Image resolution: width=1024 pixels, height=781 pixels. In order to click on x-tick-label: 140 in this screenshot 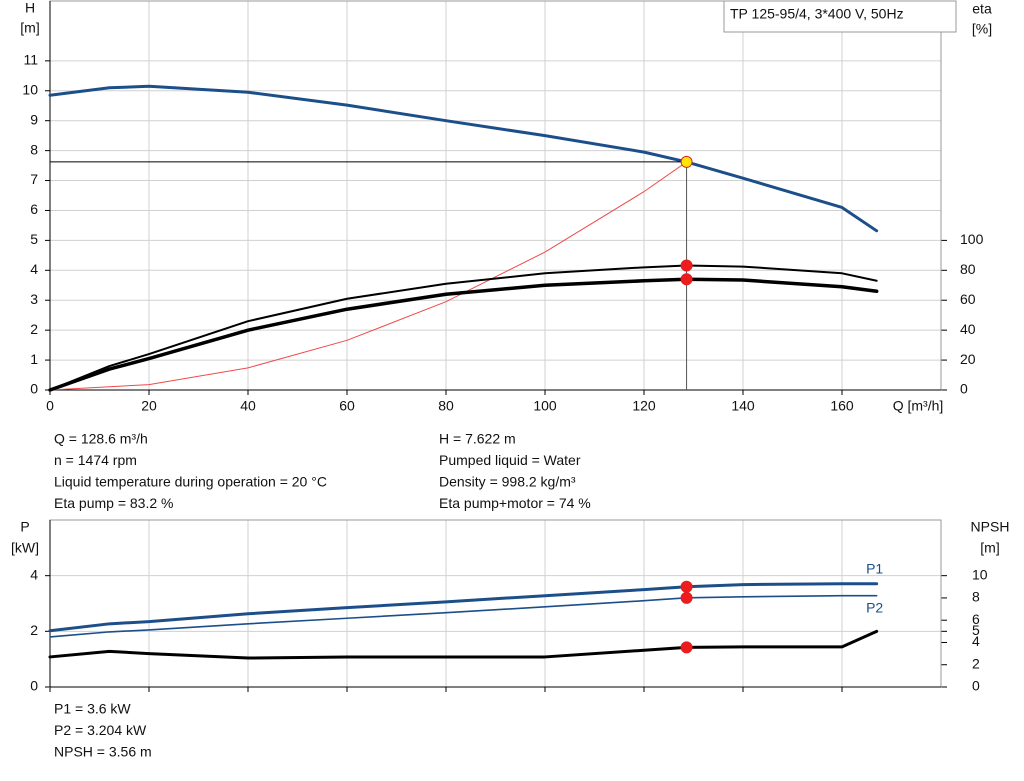, I will do `click(743, 406)`.